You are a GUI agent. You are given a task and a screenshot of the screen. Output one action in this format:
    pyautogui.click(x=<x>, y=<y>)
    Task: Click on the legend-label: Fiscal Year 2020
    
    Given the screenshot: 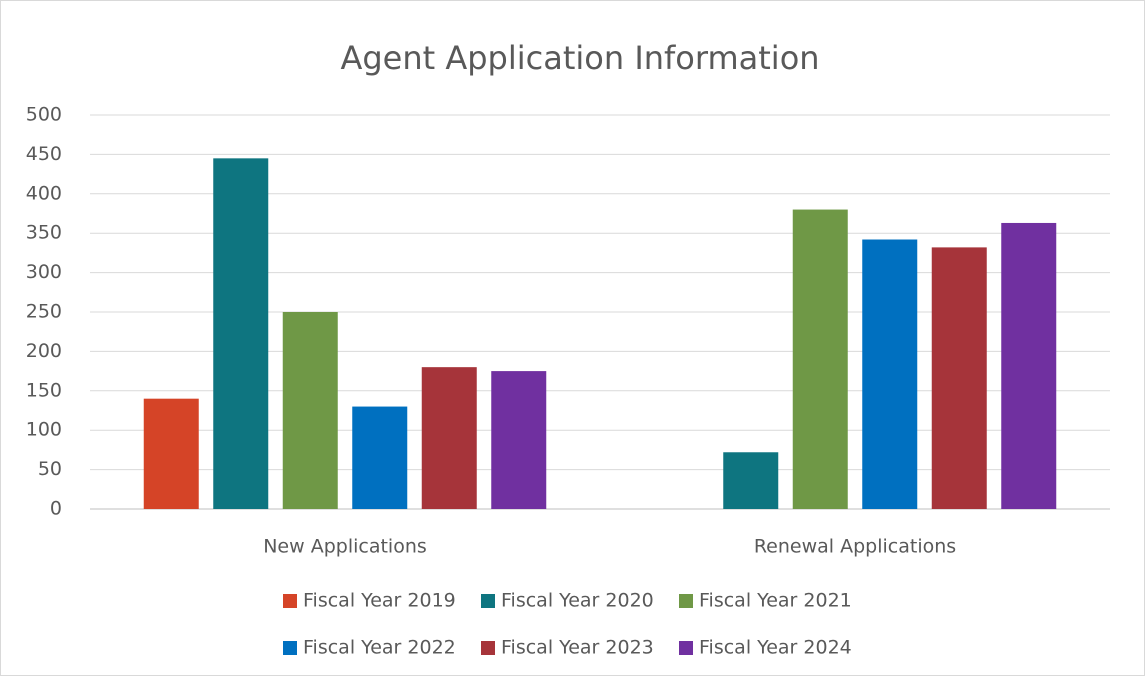 What is the action you would take?
    pyautogui.click(x=577, y=601)
    